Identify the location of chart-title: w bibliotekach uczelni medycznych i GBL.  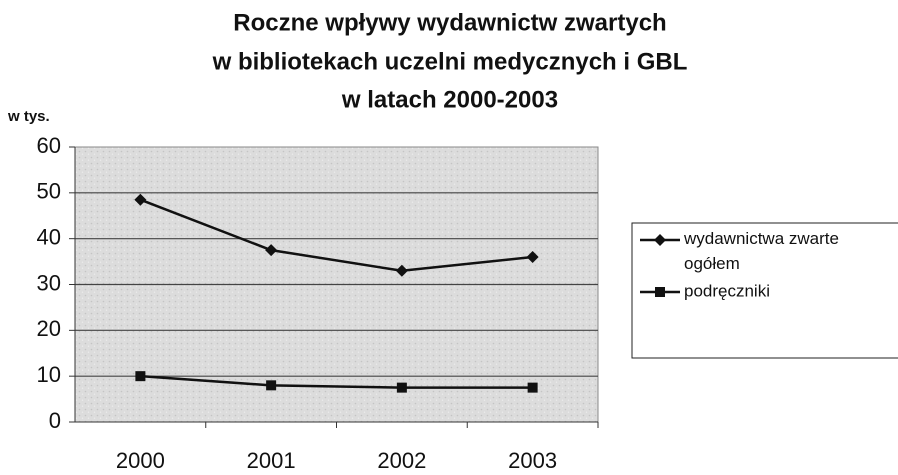
(450, 61).